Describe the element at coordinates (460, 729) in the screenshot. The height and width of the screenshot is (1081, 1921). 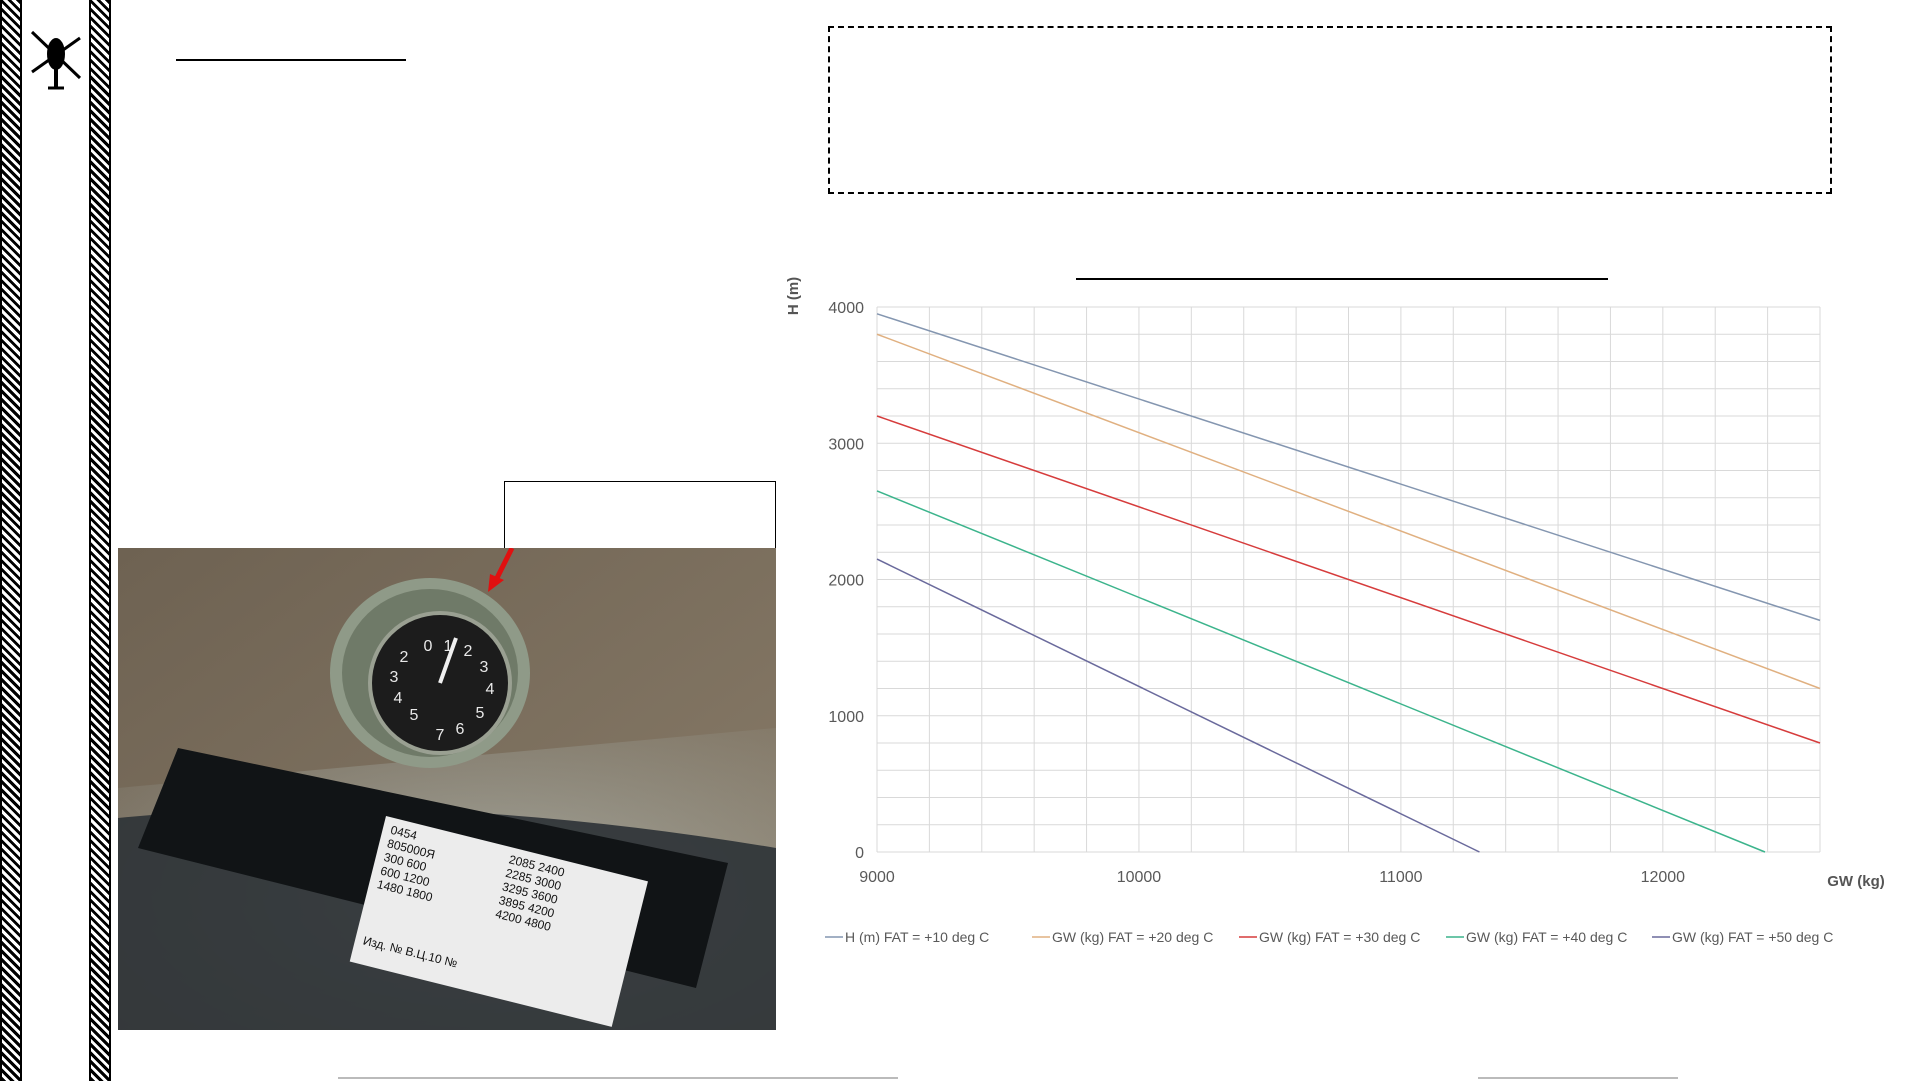
I see `dial-number: 6` at that location.